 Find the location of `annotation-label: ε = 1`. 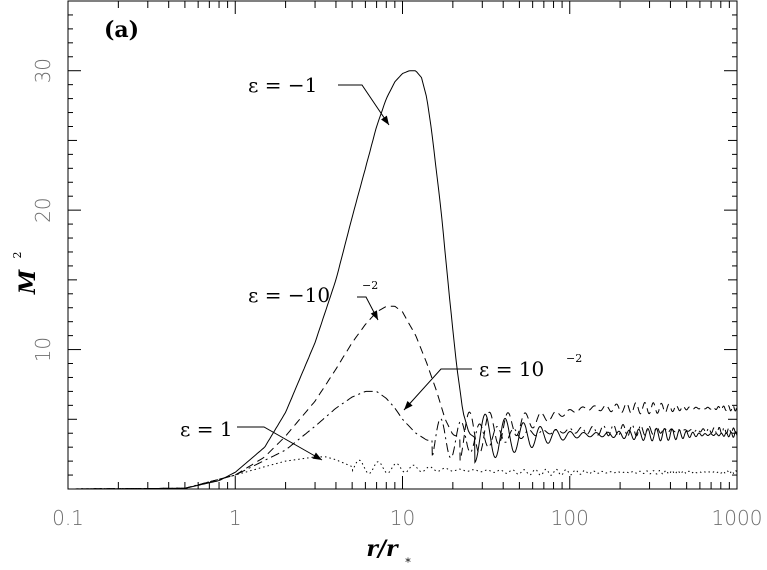

annotation-label: ε = 1 is located at coordinates (206, 429).